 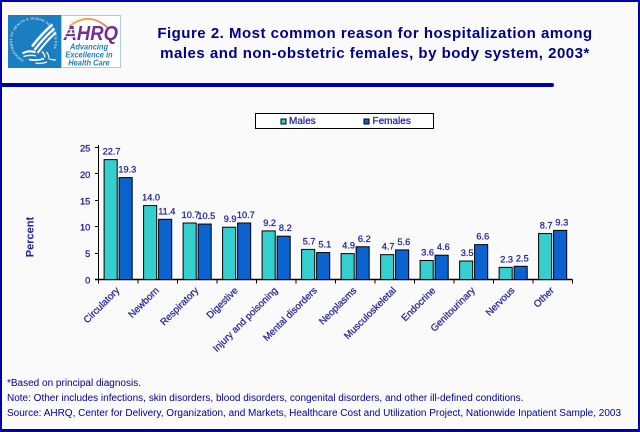 What do you see at coordinates (285, 228) in the screenshot?
I see `svg-text: 8.2` at bounding box center [285, 228].